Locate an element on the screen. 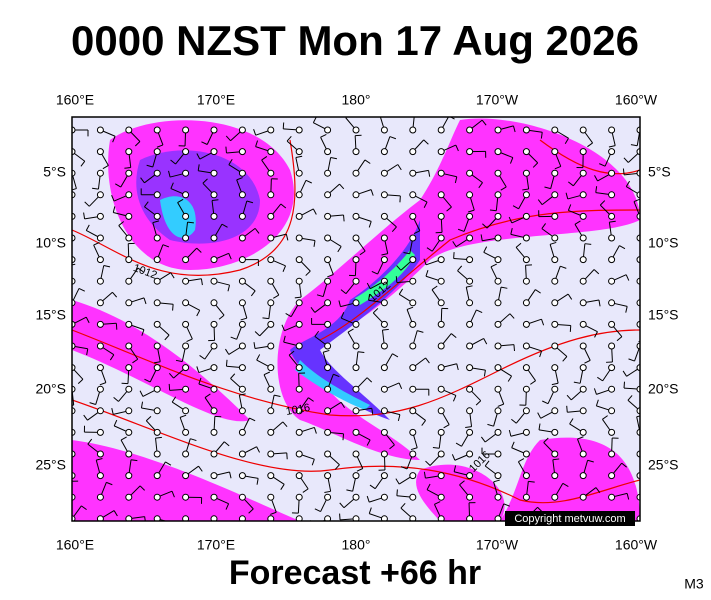 Image resolution: width=711 pixels, height=600 pixels. isobar is located at coordinates (589, 157).